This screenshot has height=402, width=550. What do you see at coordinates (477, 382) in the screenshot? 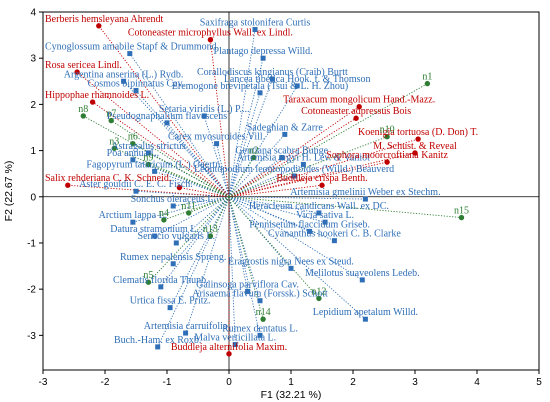
I see `x-tick-label: 4` at bounding box center [477, 382].